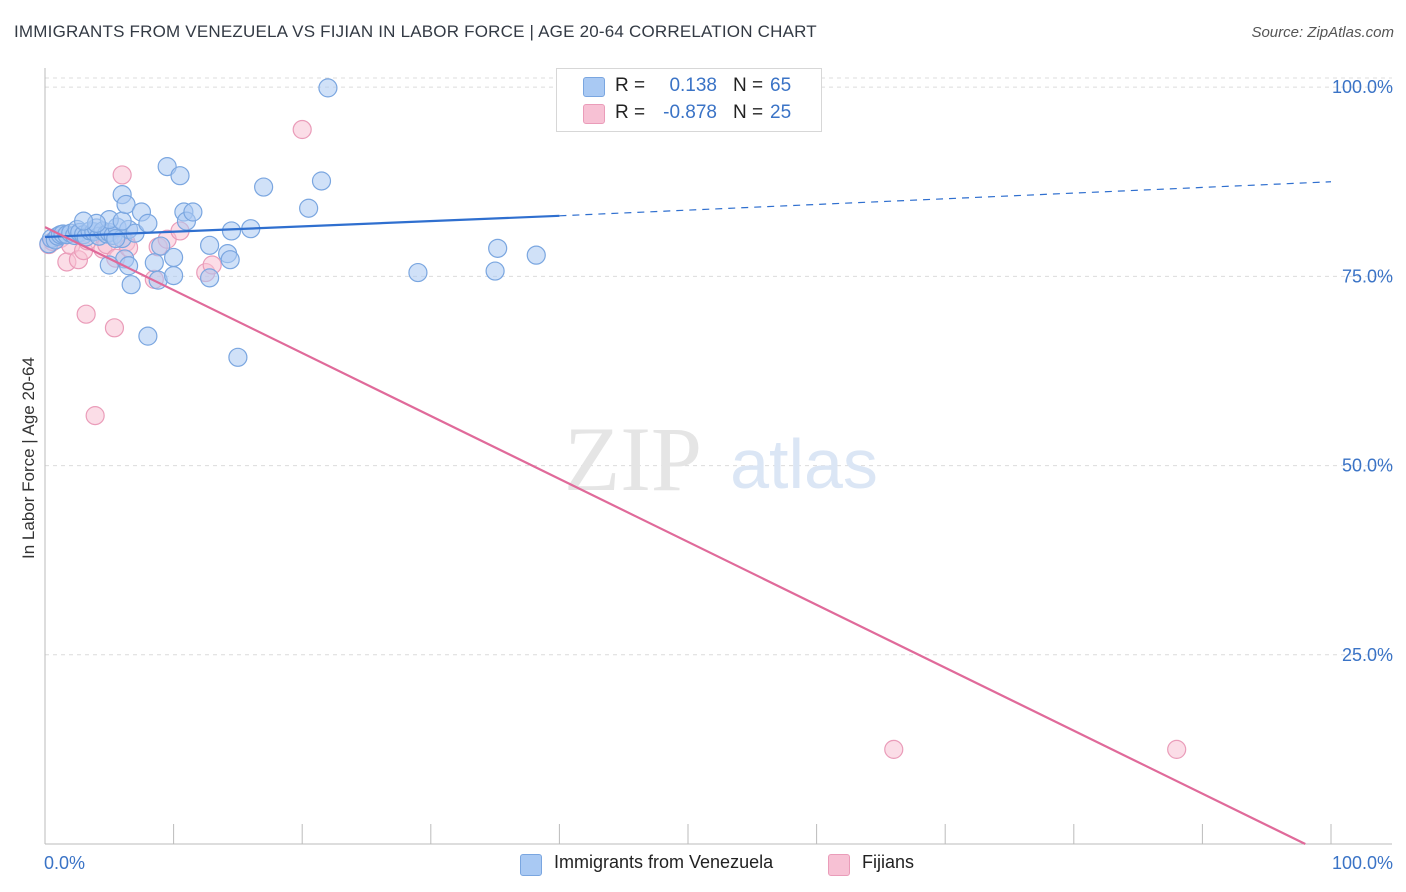 This screenshot has width=1406, height=892. I want to click on legend-r-value: -0.878, so click(690, 112).